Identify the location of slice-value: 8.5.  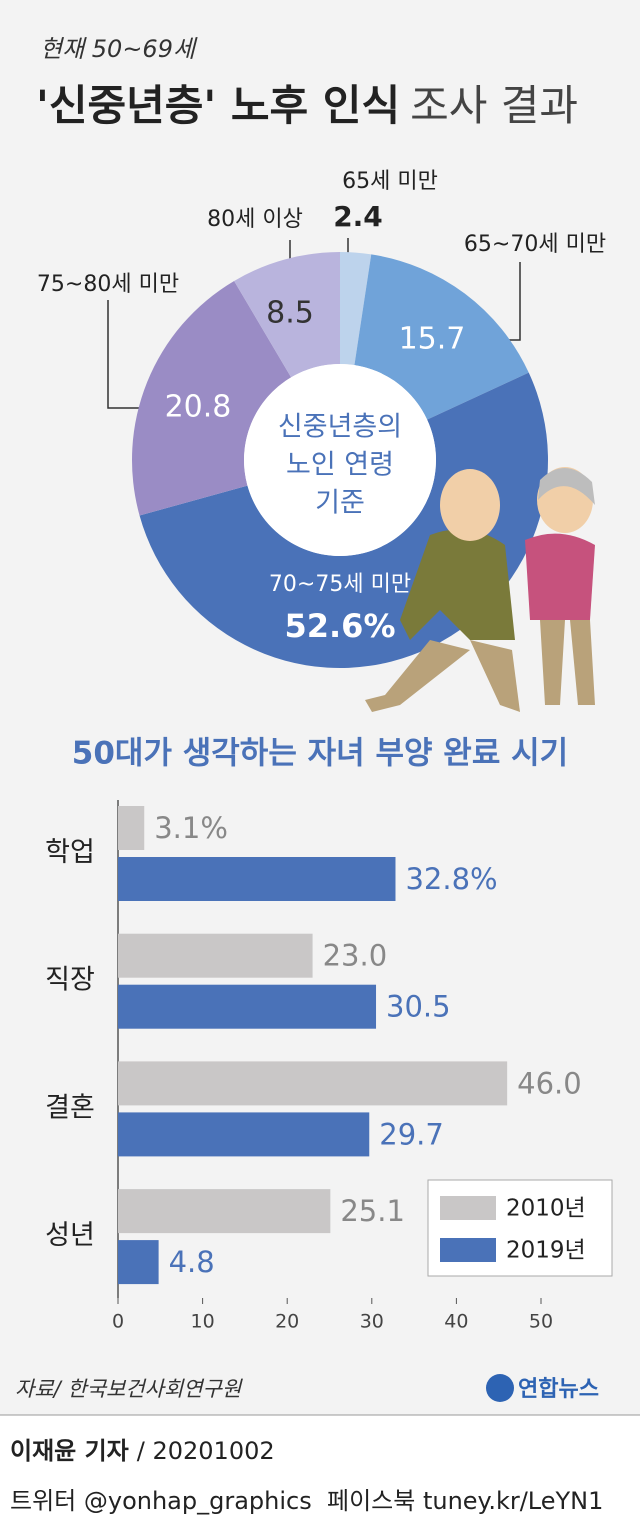
(290, 313).